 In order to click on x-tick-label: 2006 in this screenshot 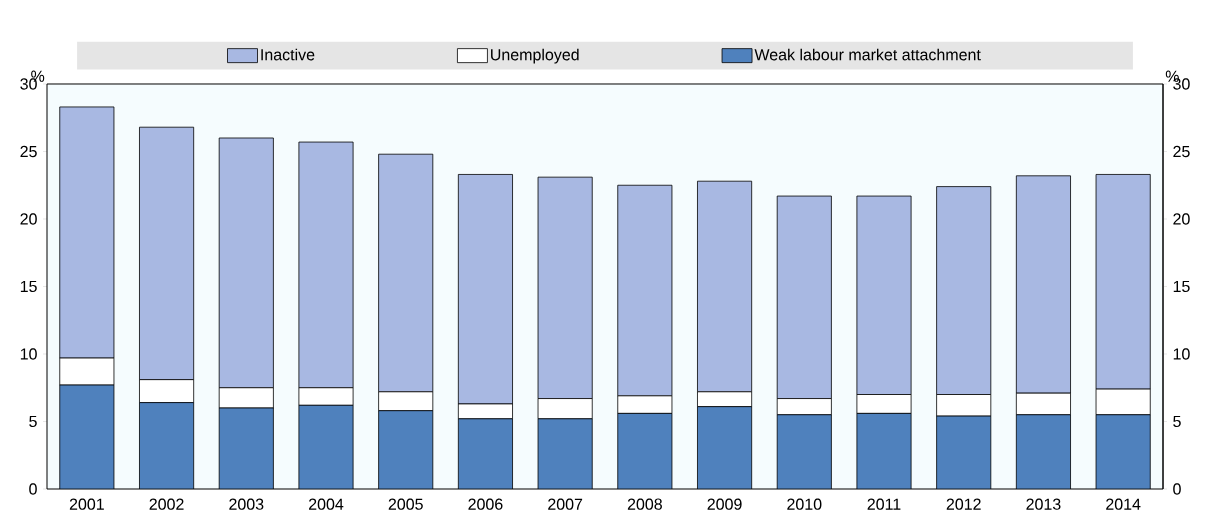, I will do `click(485, 504)`.